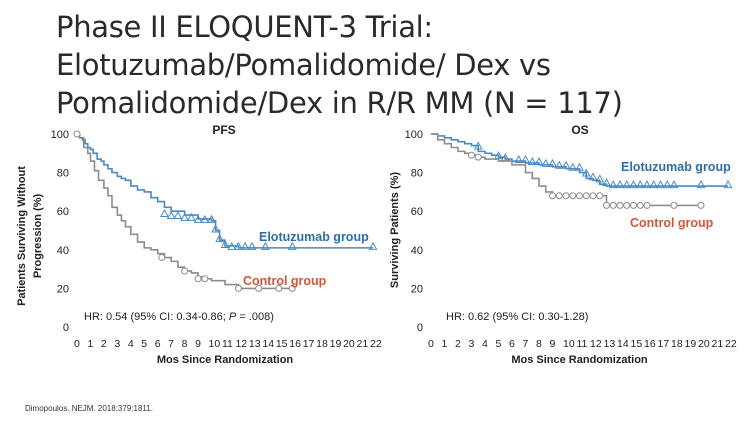  Describe the element at coordinates (517, 317) in the screenshot. I see `hazard-ratio-annotation: HR: 0.62 (95% CI: 0.30-1.28)` at that location.